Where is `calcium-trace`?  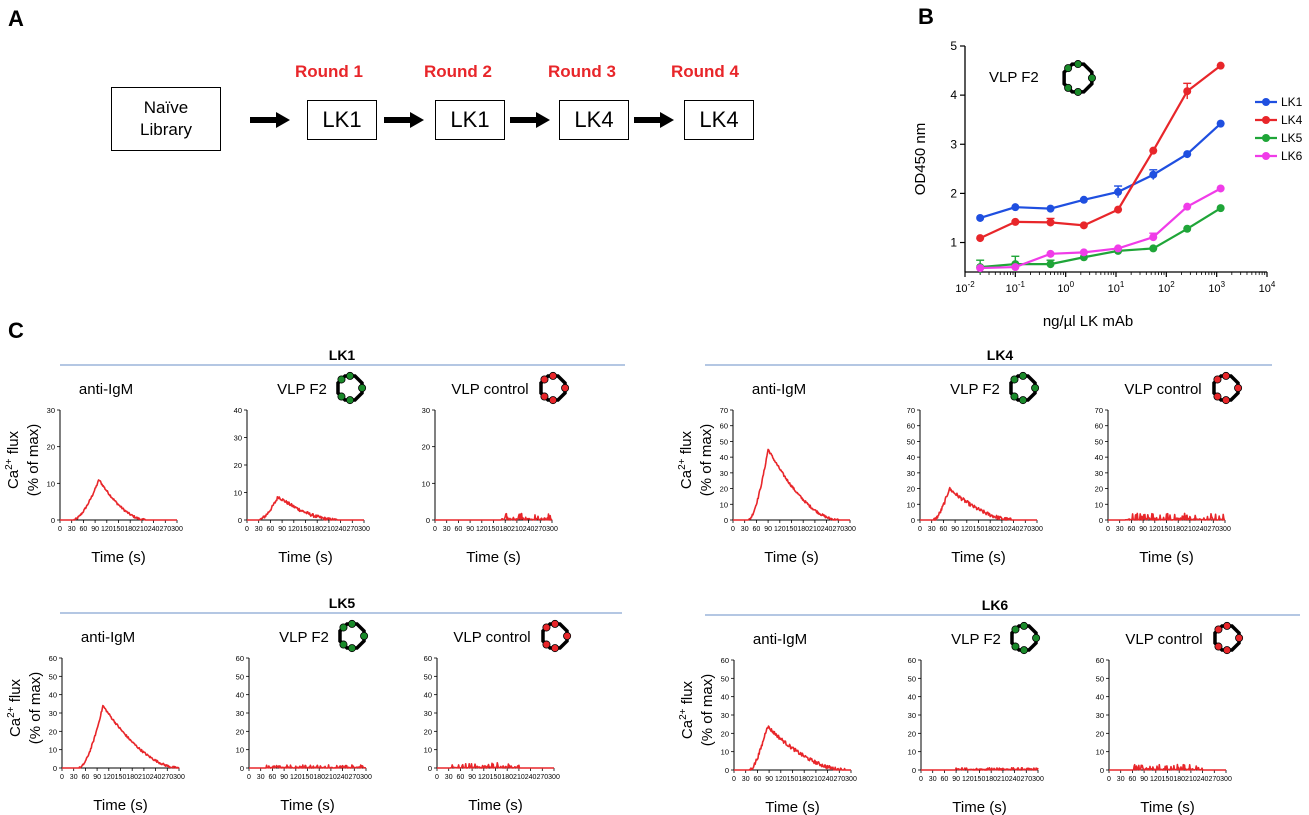 calcium-trace is located at coordinates (978, 503).